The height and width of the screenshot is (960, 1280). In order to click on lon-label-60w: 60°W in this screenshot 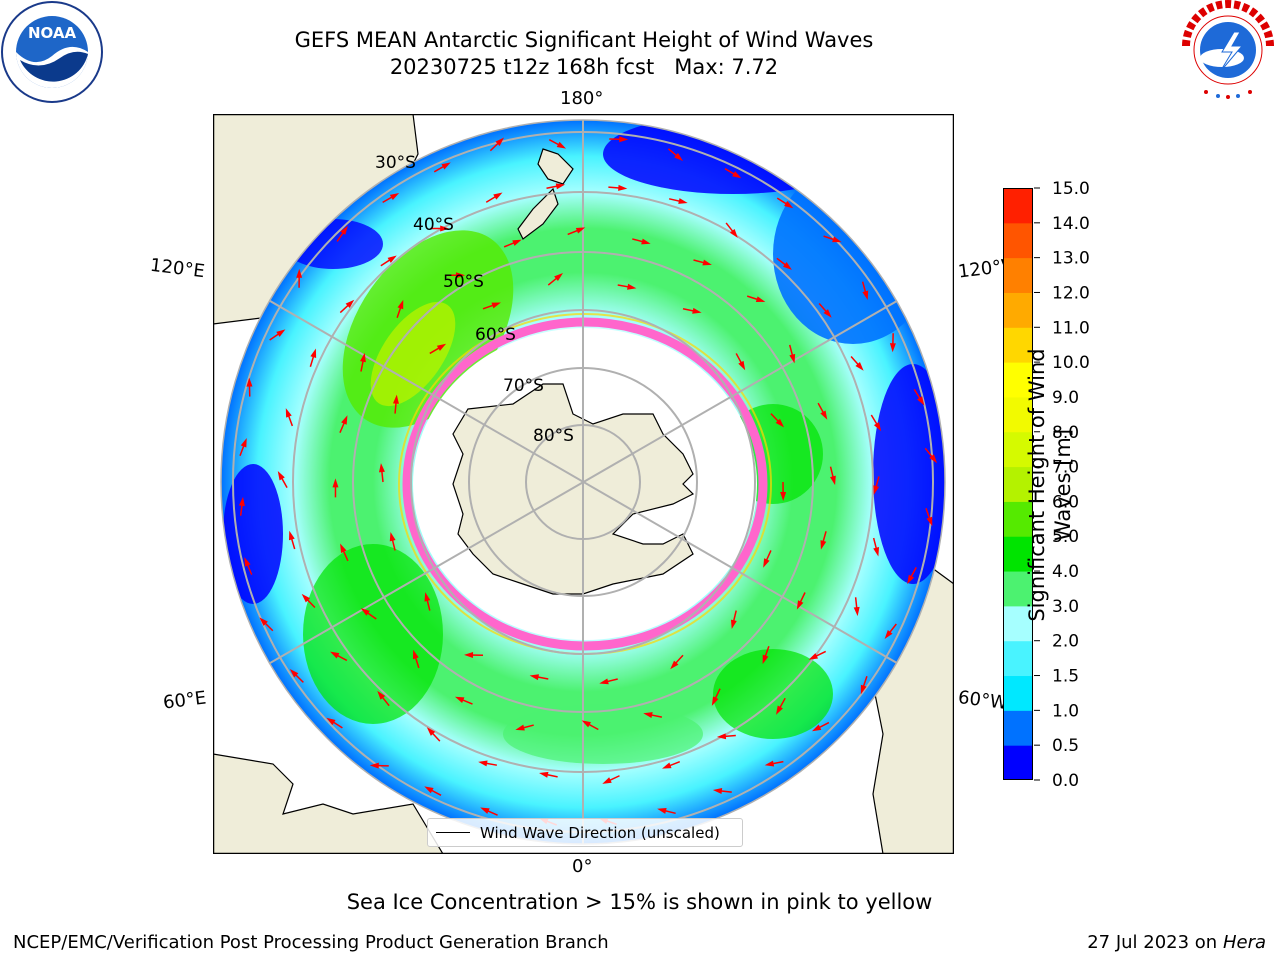, I will do `click(982, 700)`.